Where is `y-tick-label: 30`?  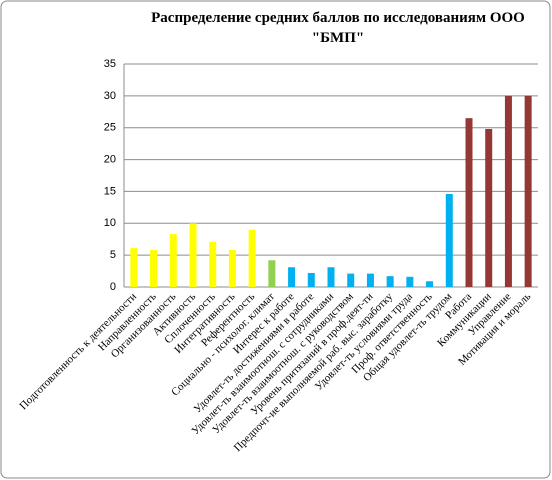 y-tick-label: 30 is located at coordinates (110, 96).